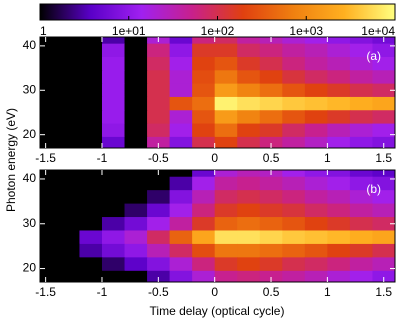  Describe the element at coordinates (43, 31) in the screenshot. I see `colorbar-tick-label: 1` at that location.